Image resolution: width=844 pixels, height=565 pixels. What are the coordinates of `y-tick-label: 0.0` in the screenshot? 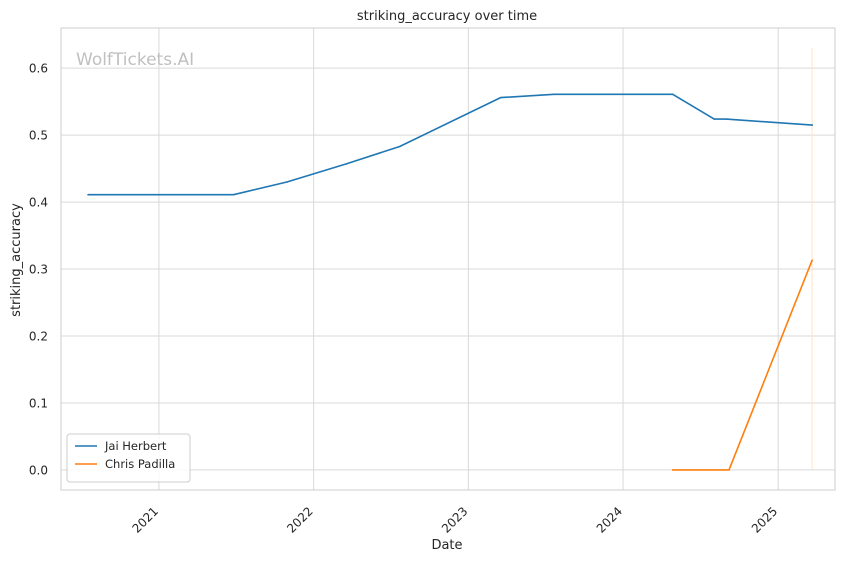 It's located at (38, 470).